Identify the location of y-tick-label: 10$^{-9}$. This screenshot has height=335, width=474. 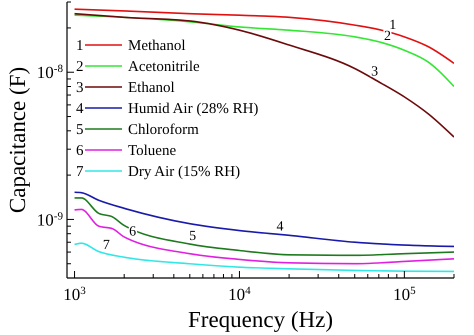
(50, 220).